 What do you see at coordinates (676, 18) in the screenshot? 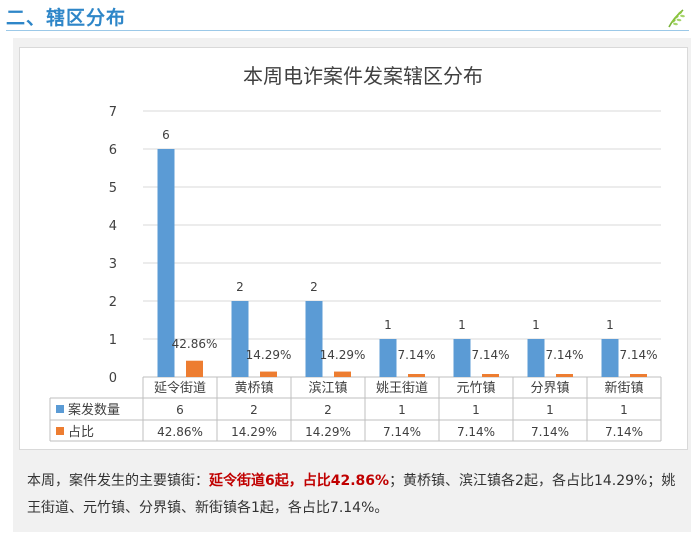
I see `leaf-sprig-icon` at bounding box center [676, 18].